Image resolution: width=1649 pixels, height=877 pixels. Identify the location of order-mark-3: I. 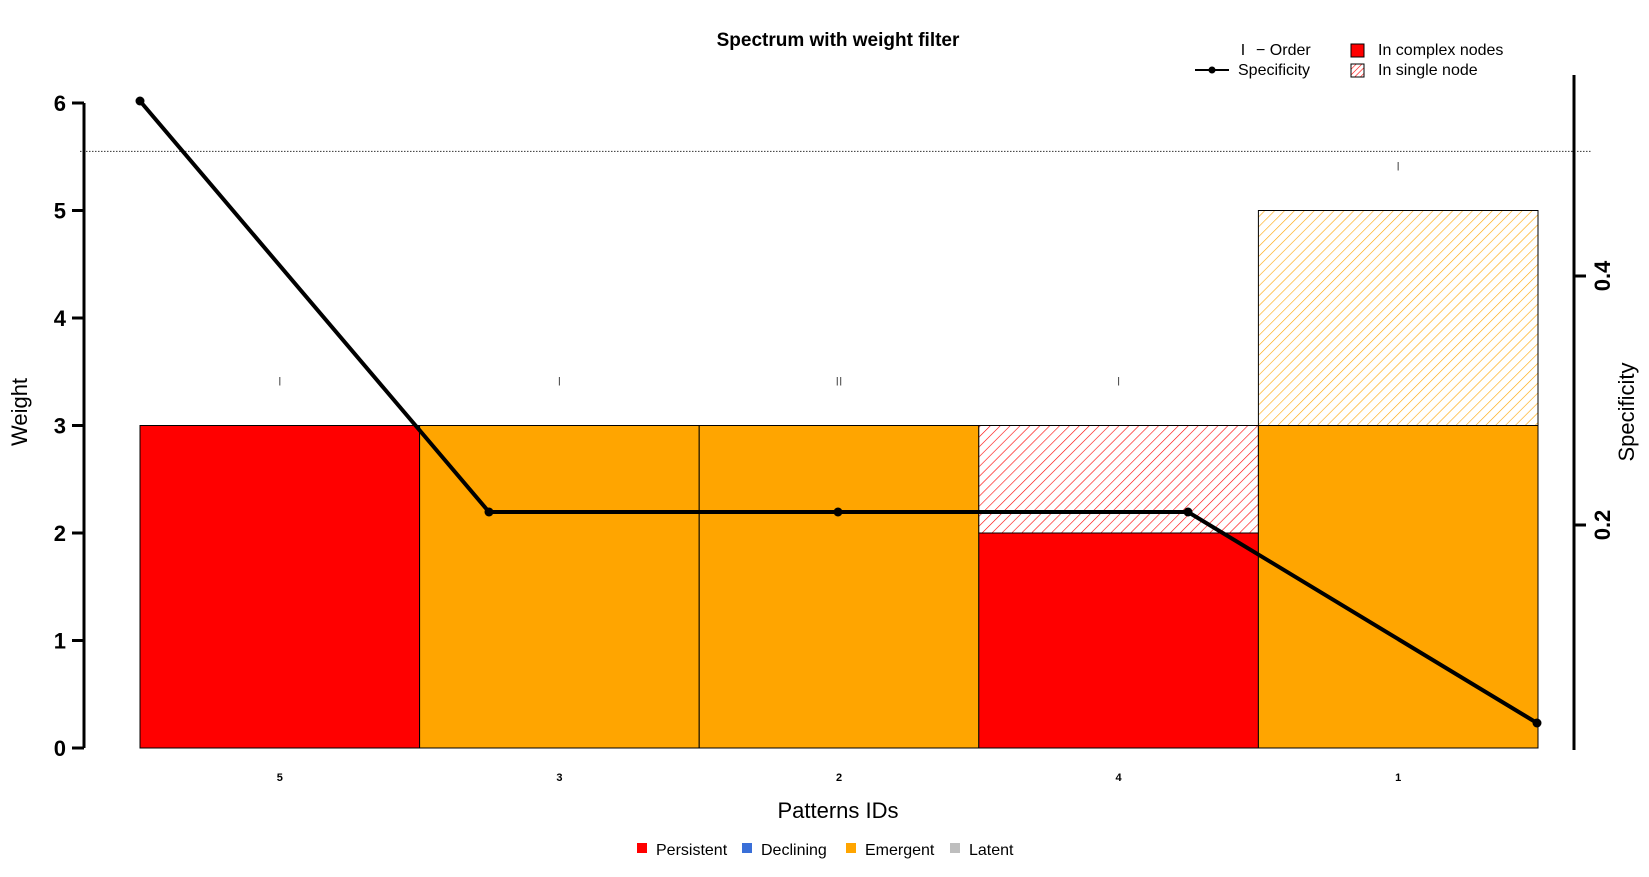
(559, 382).